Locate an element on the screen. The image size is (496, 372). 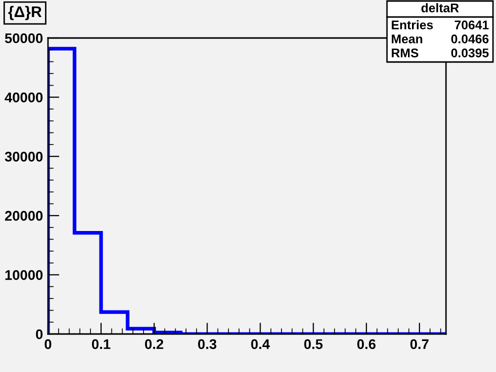
y-tick-label: 10000 is located at coordinates (24, 275).